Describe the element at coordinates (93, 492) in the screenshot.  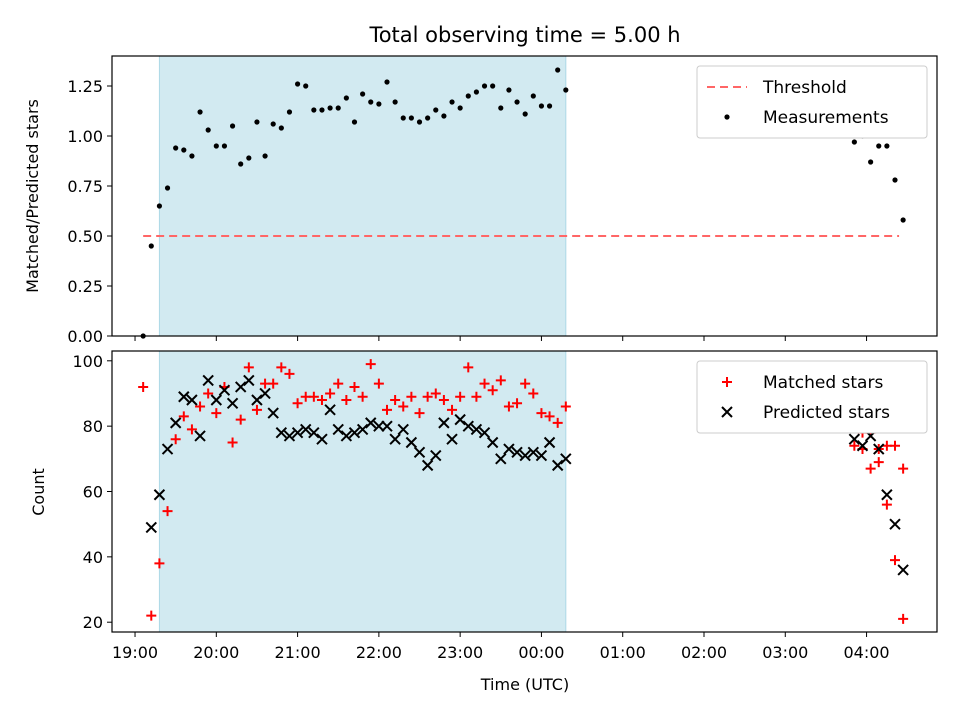
I see `bottom-y-tick-label: 60` at that location.